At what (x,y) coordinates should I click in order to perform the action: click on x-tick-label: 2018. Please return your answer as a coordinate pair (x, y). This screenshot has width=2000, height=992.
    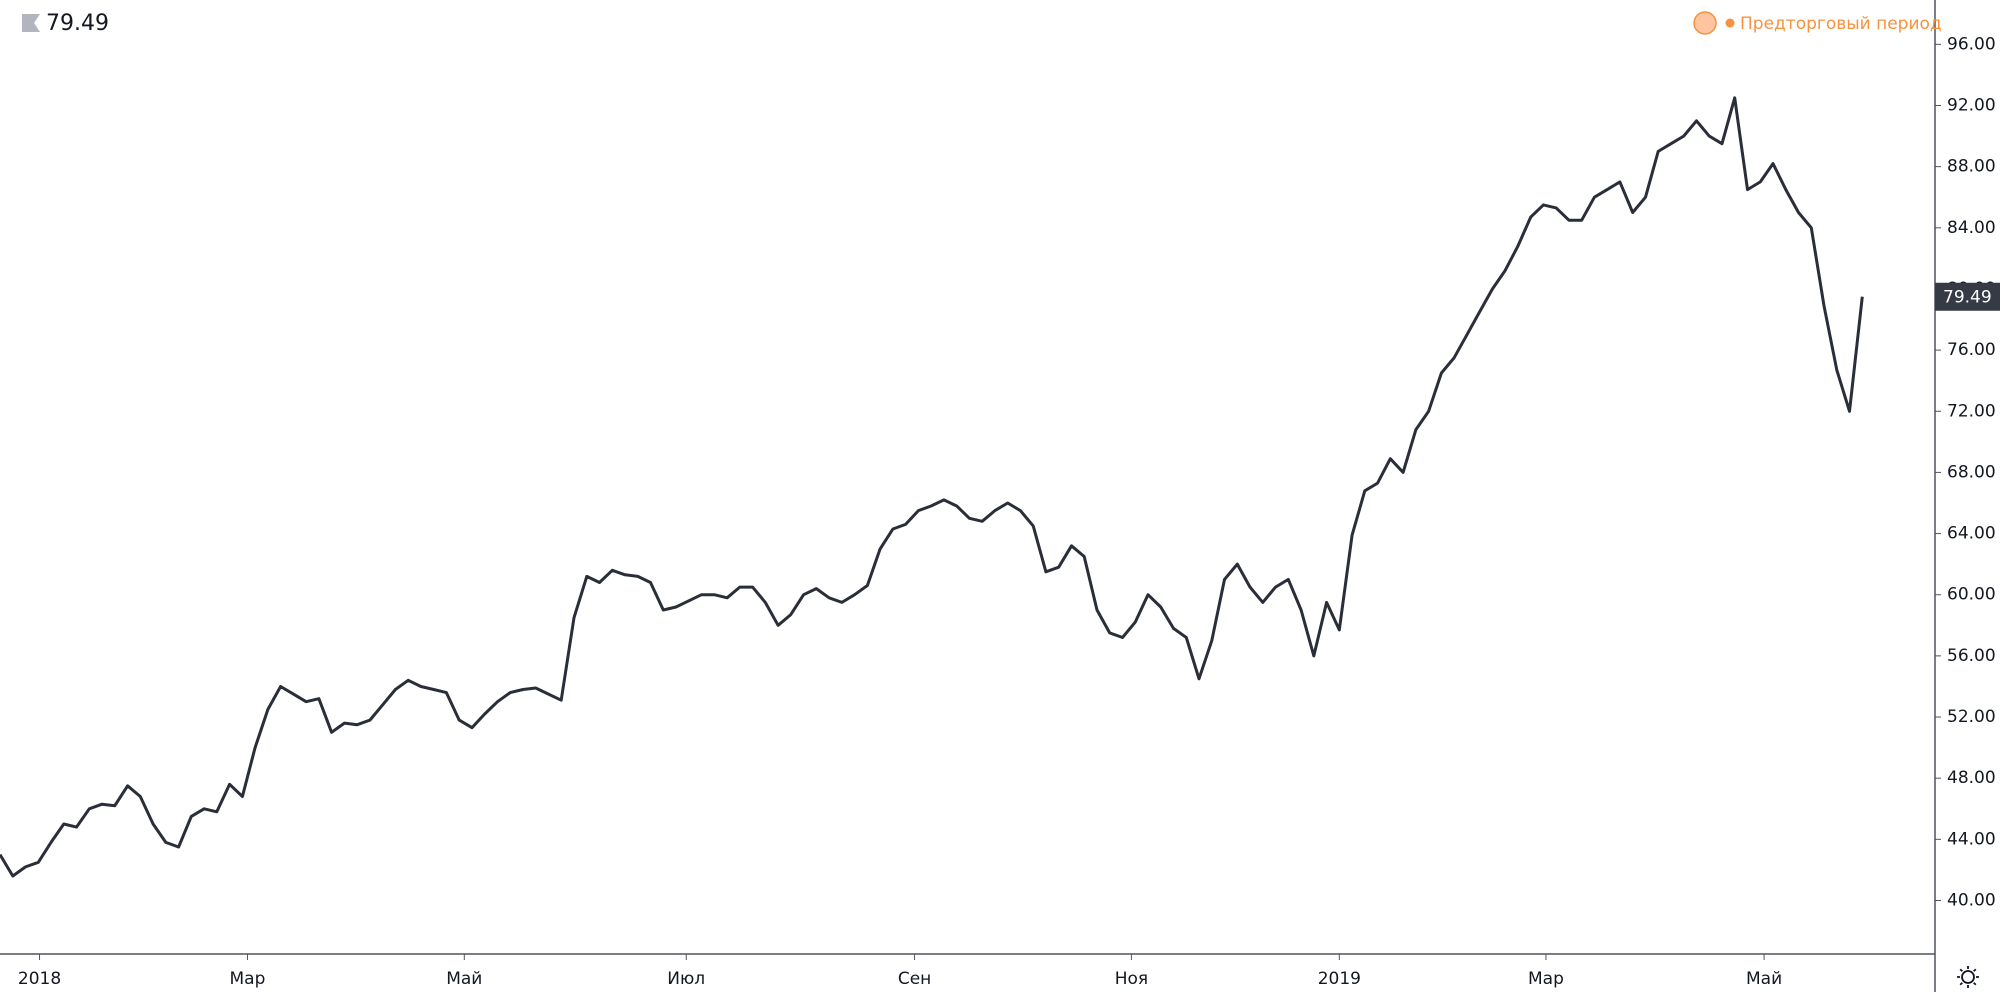
    Looking at the image, I should click on (39, 979).